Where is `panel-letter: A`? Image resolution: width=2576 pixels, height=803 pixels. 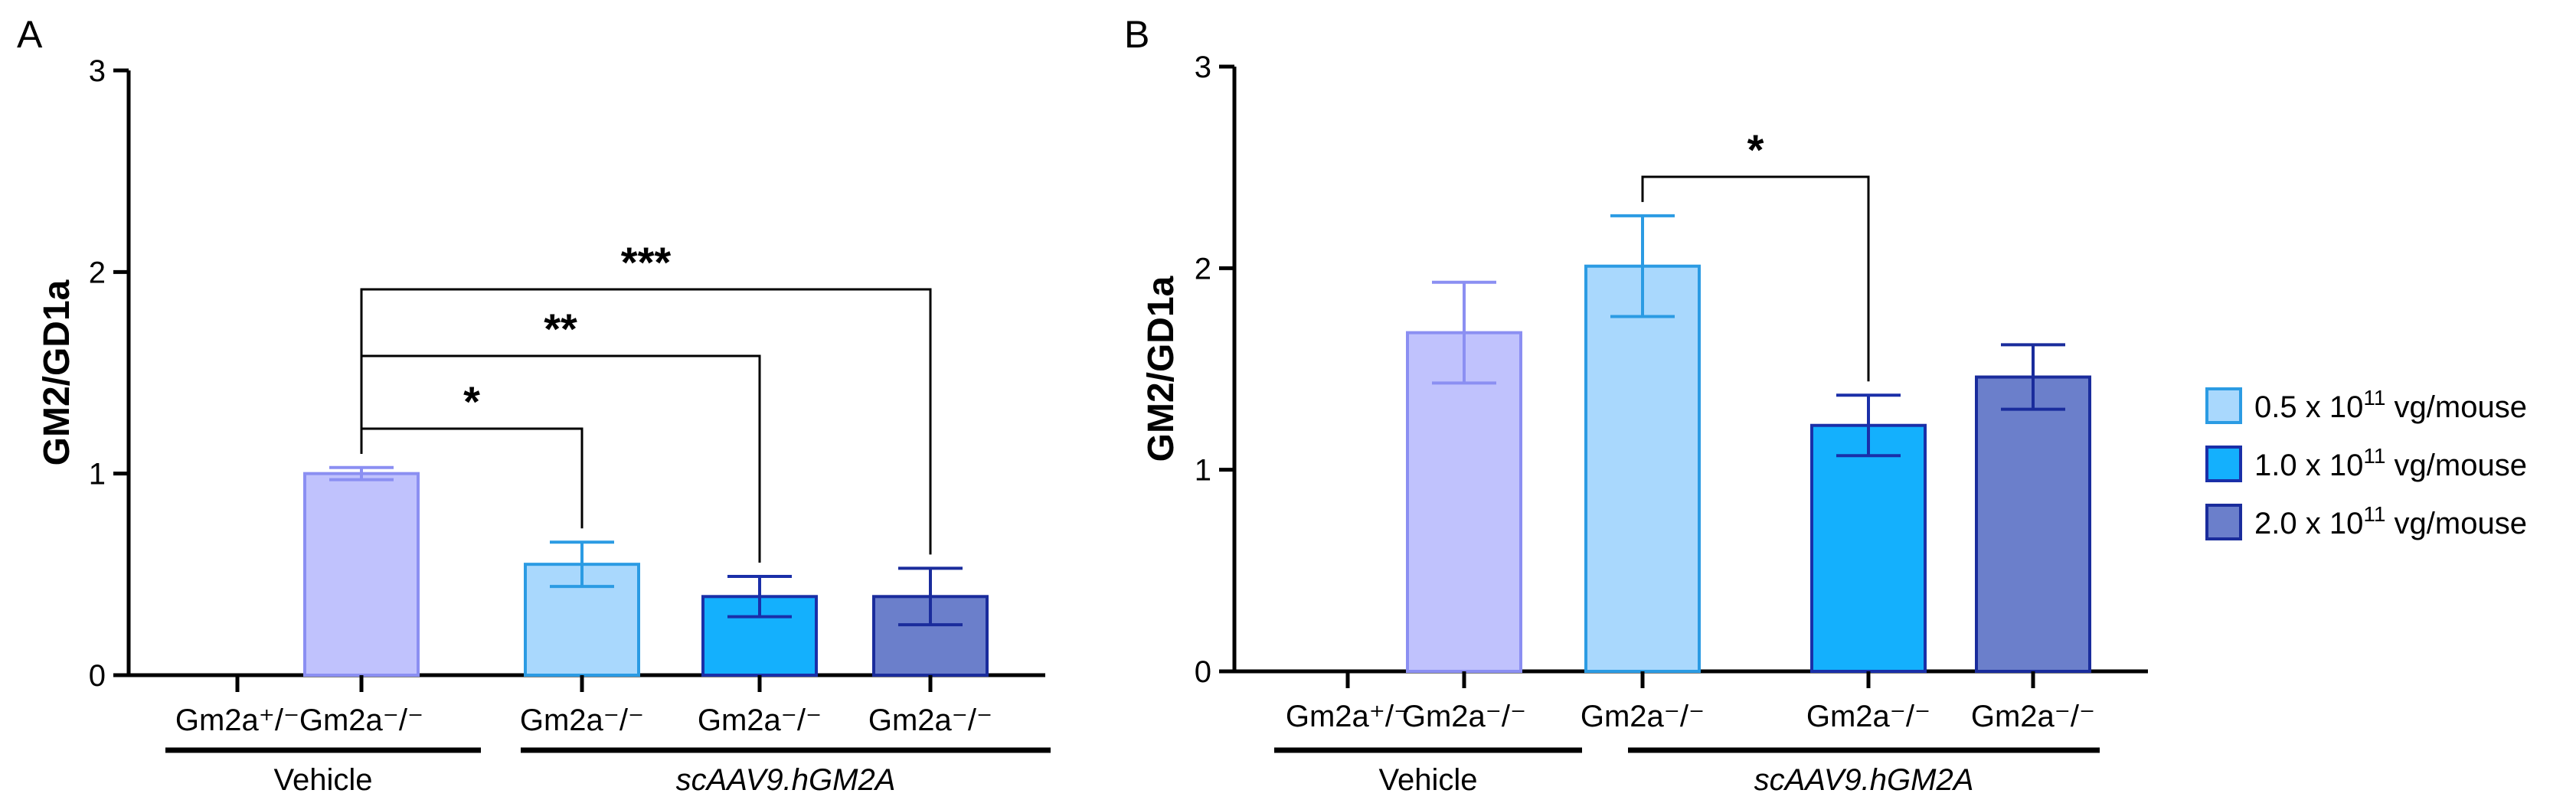
panel-letter: A is located at coordinates (30, 34).